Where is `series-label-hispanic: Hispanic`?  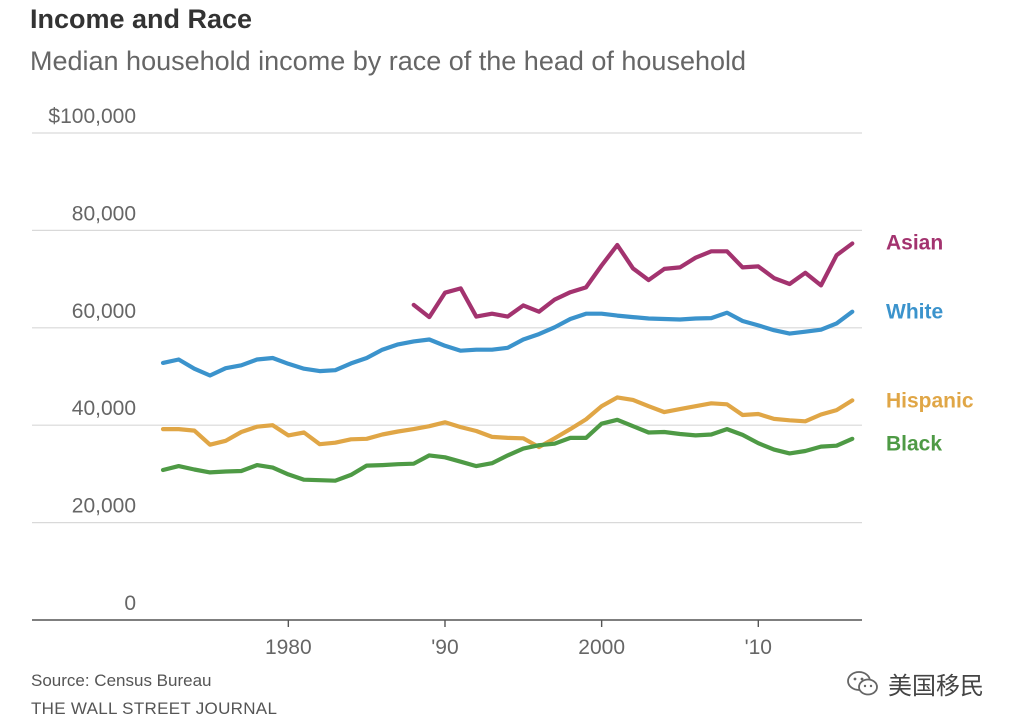
series-label-hispanic: Hispanic is located at coordinates (930, 400).